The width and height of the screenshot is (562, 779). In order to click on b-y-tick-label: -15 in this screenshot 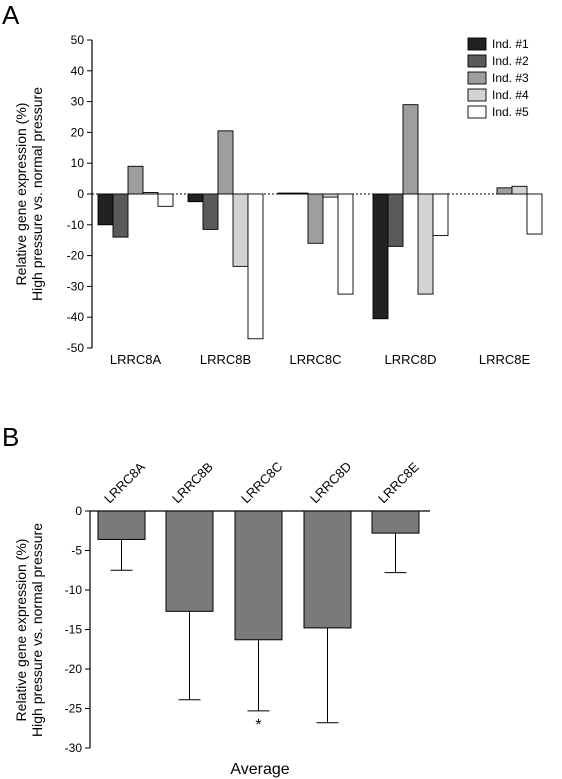, I will do `click(74, 630)`.